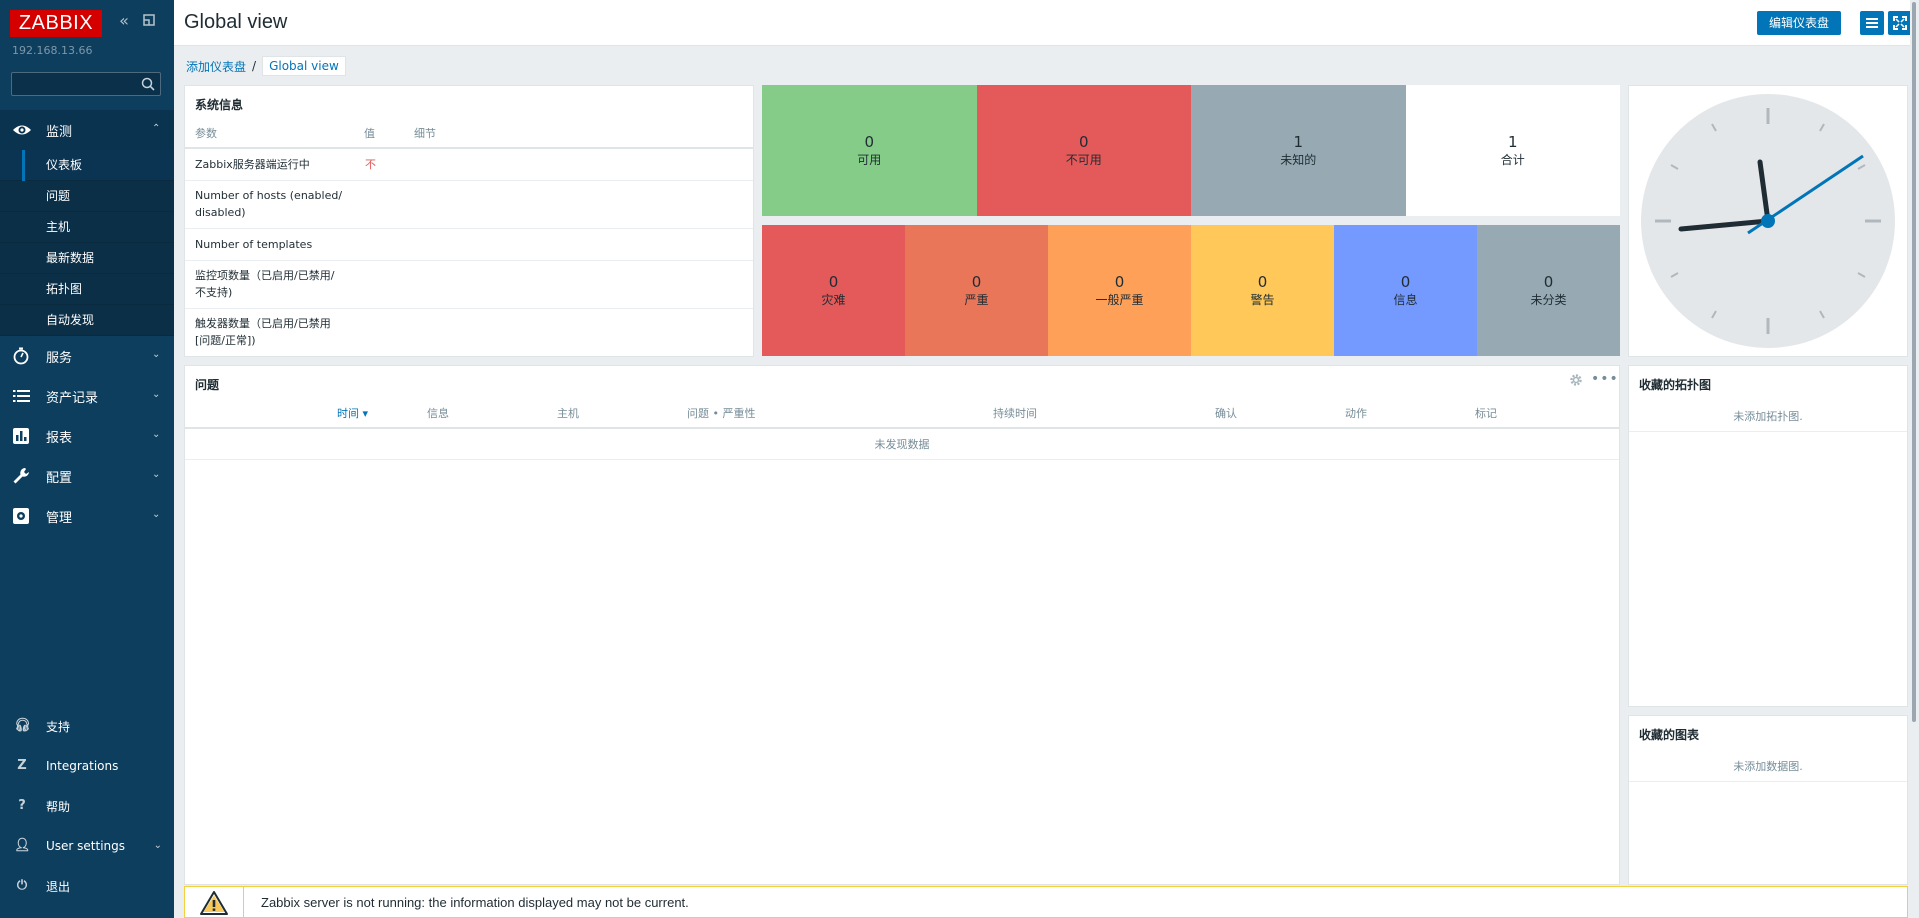 The height and width of the screenshot is (918, 1919). I want to click on table-row: 触发器数量（已启用/已禁用 [问题/正常]), so click(469, 333).